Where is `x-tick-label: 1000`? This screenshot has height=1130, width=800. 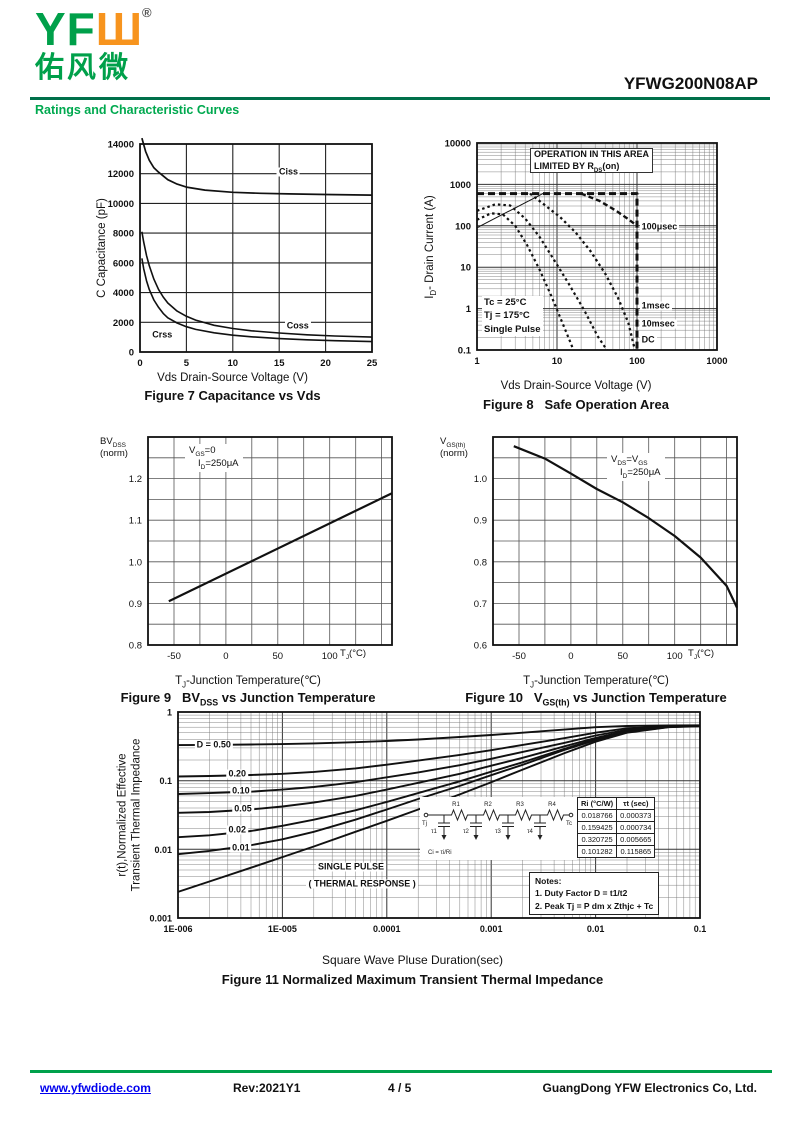 x-tick-label: 1000 is located at coordinates (716, 361).